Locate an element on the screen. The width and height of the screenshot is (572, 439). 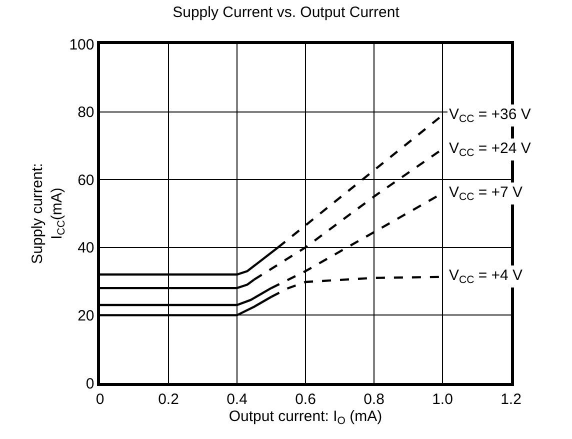
series-label: V$_{CC}$ = +4 V is located at coordinates (486, 276).